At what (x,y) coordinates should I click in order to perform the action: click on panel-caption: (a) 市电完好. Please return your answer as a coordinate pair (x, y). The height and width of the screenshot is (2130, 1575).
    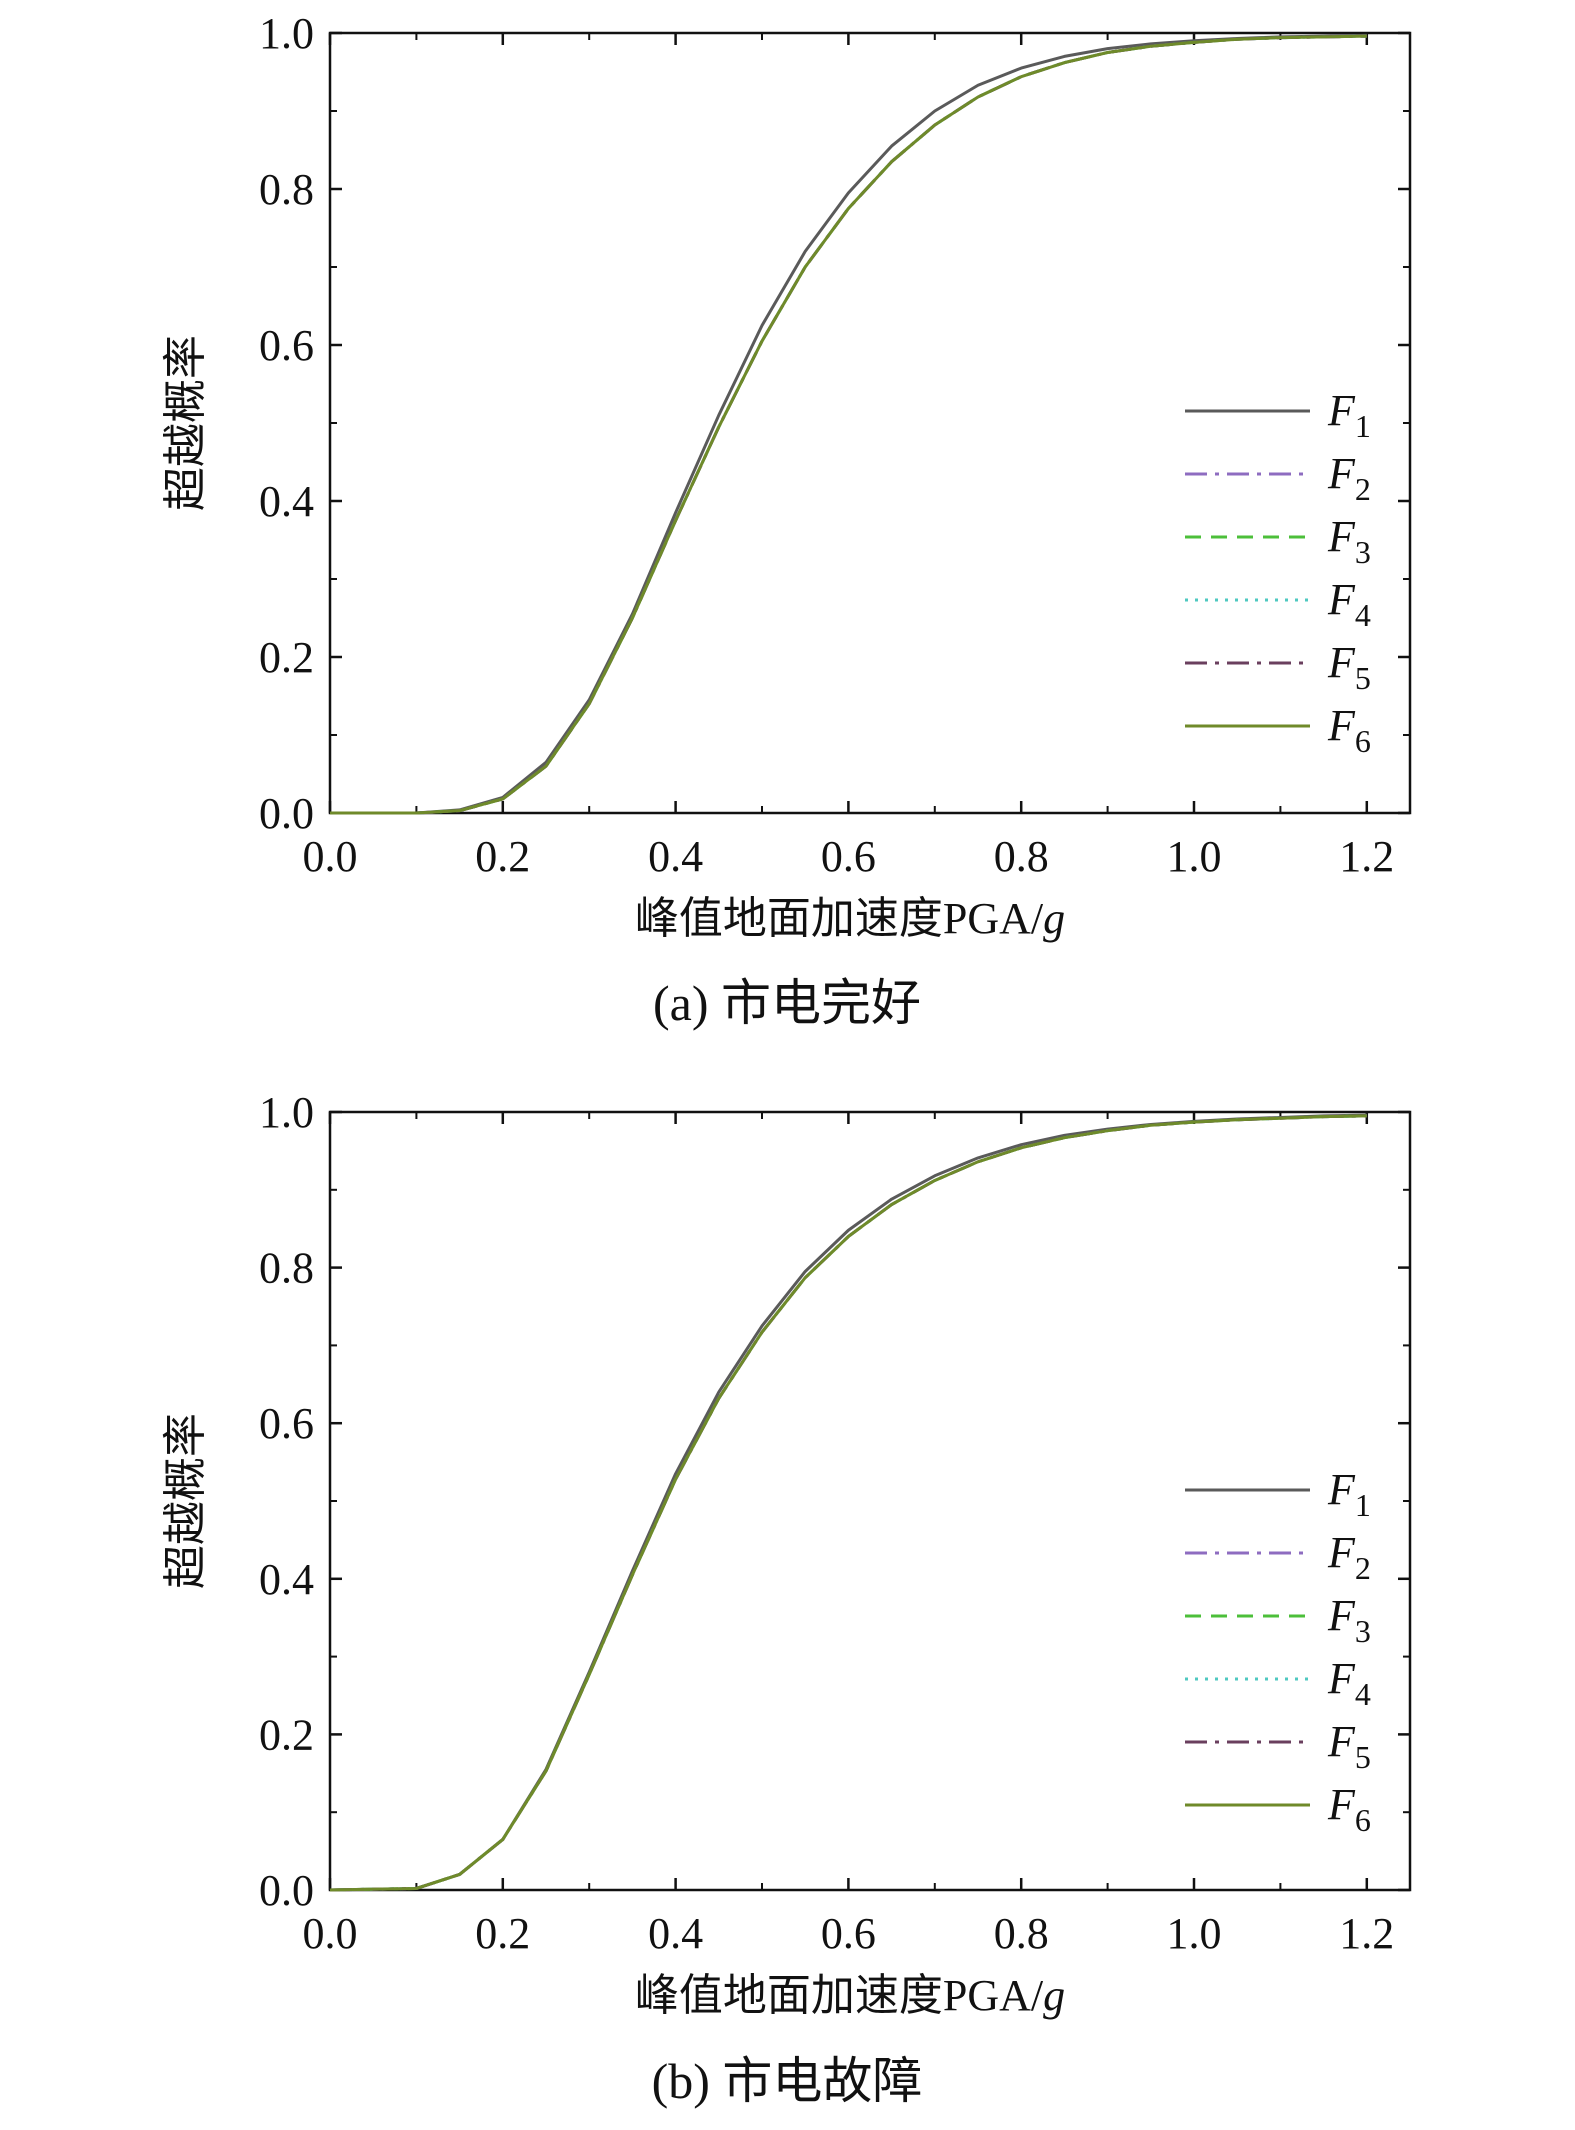
    Looking at the image, I should click on (787, 1003).